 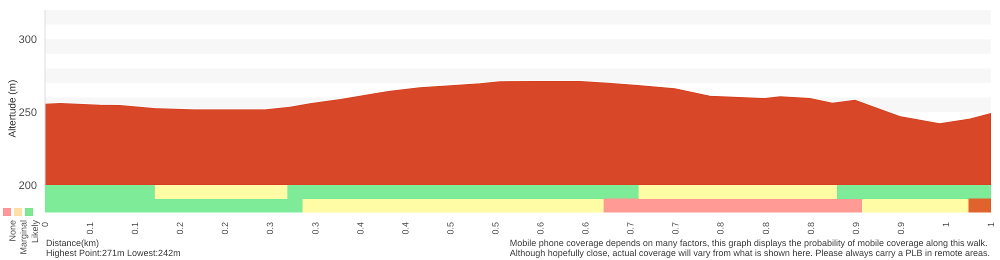 What do you see at coordinates (73, 243) in the screenshot?
I see `x-axis-title: Distance(km)` at bounding box center [73, 243].